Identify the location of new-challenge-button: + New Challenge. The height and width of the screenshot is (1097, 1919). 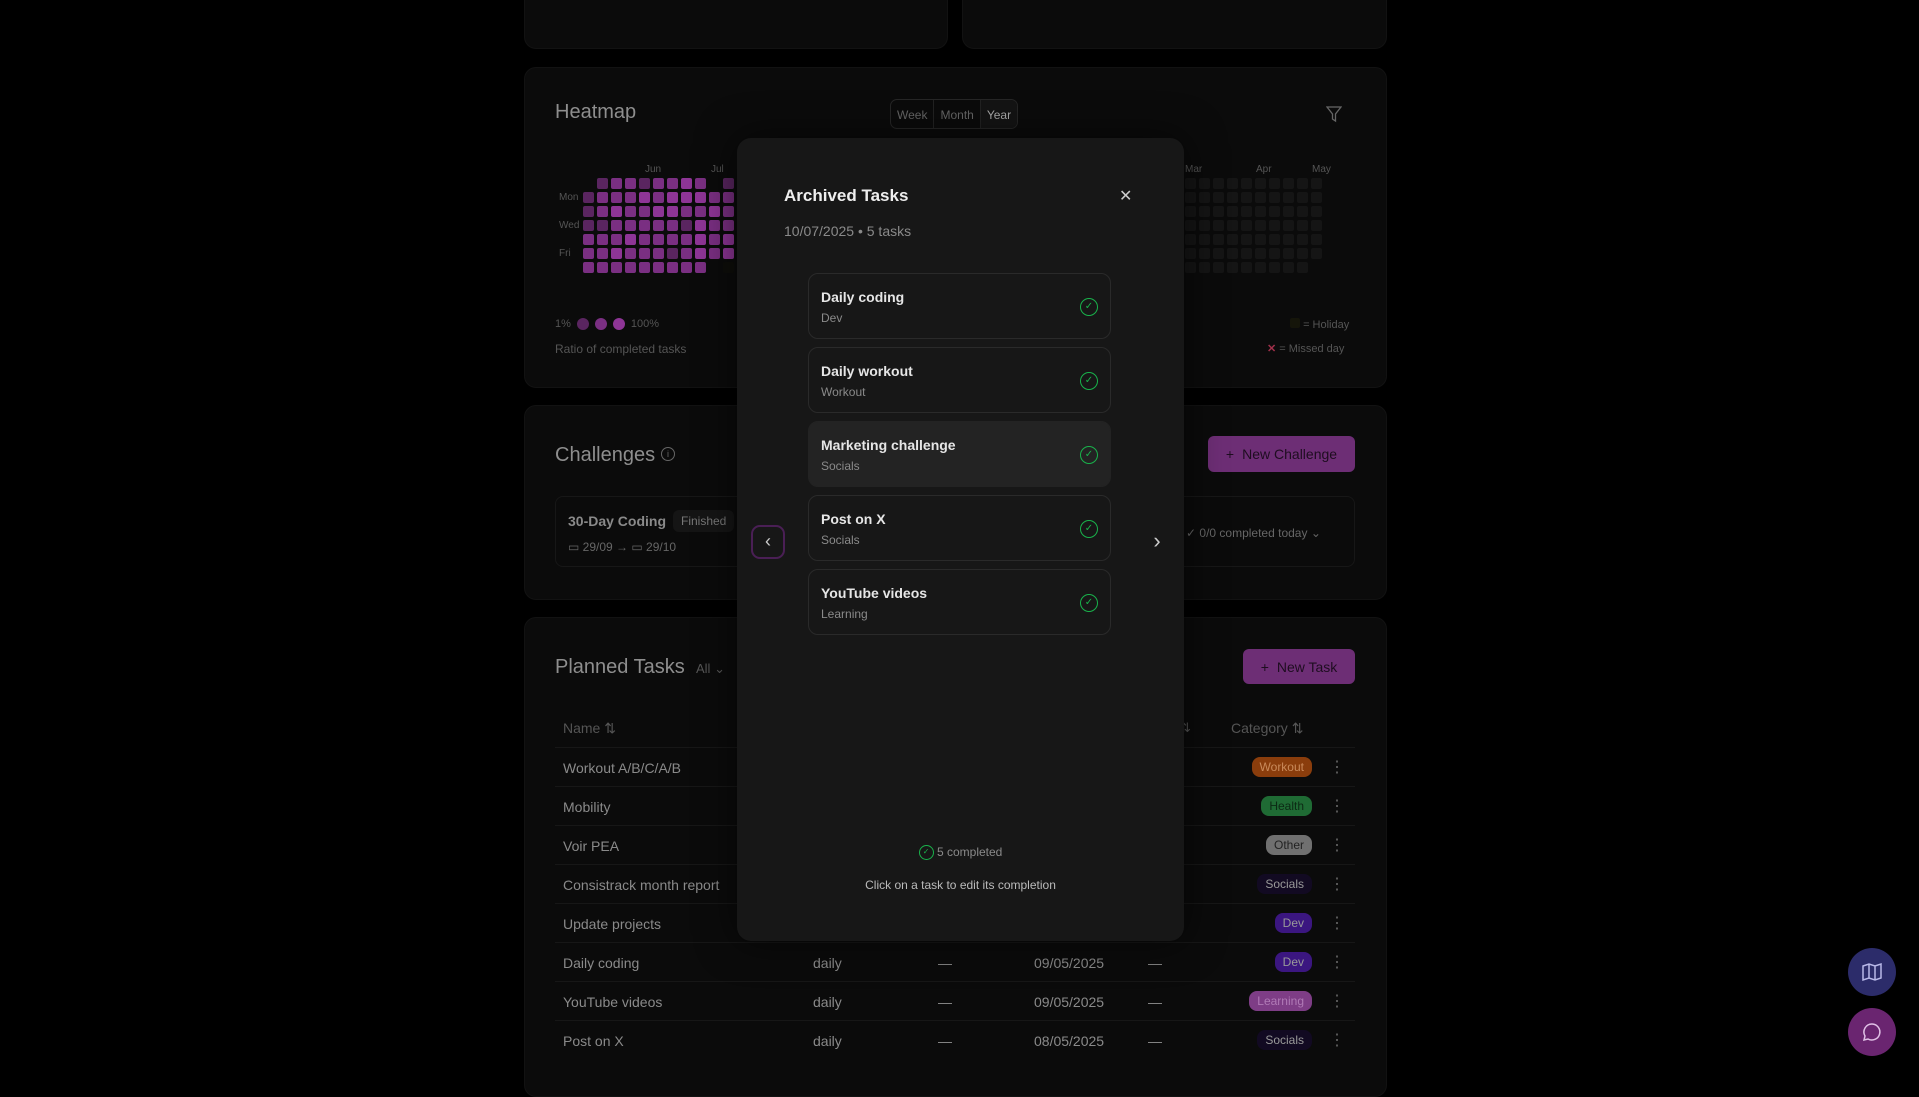
(1281, 454).